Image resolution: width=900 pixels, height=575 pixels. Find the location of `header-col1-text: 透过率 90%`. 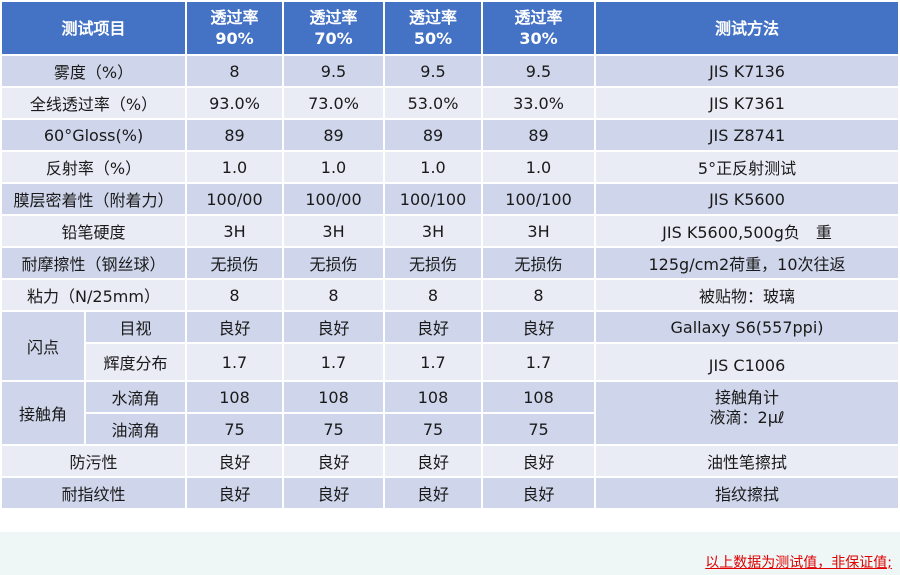

header-col1-text: 透过率 90% is located at coordinates (234, 28).